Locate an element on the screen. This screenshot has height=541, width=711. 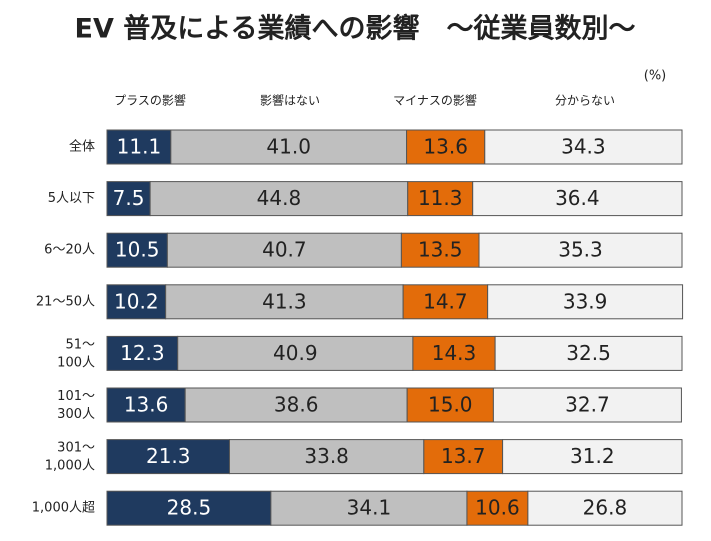
value-label: 15.0 is located at coordinates (450, 405).